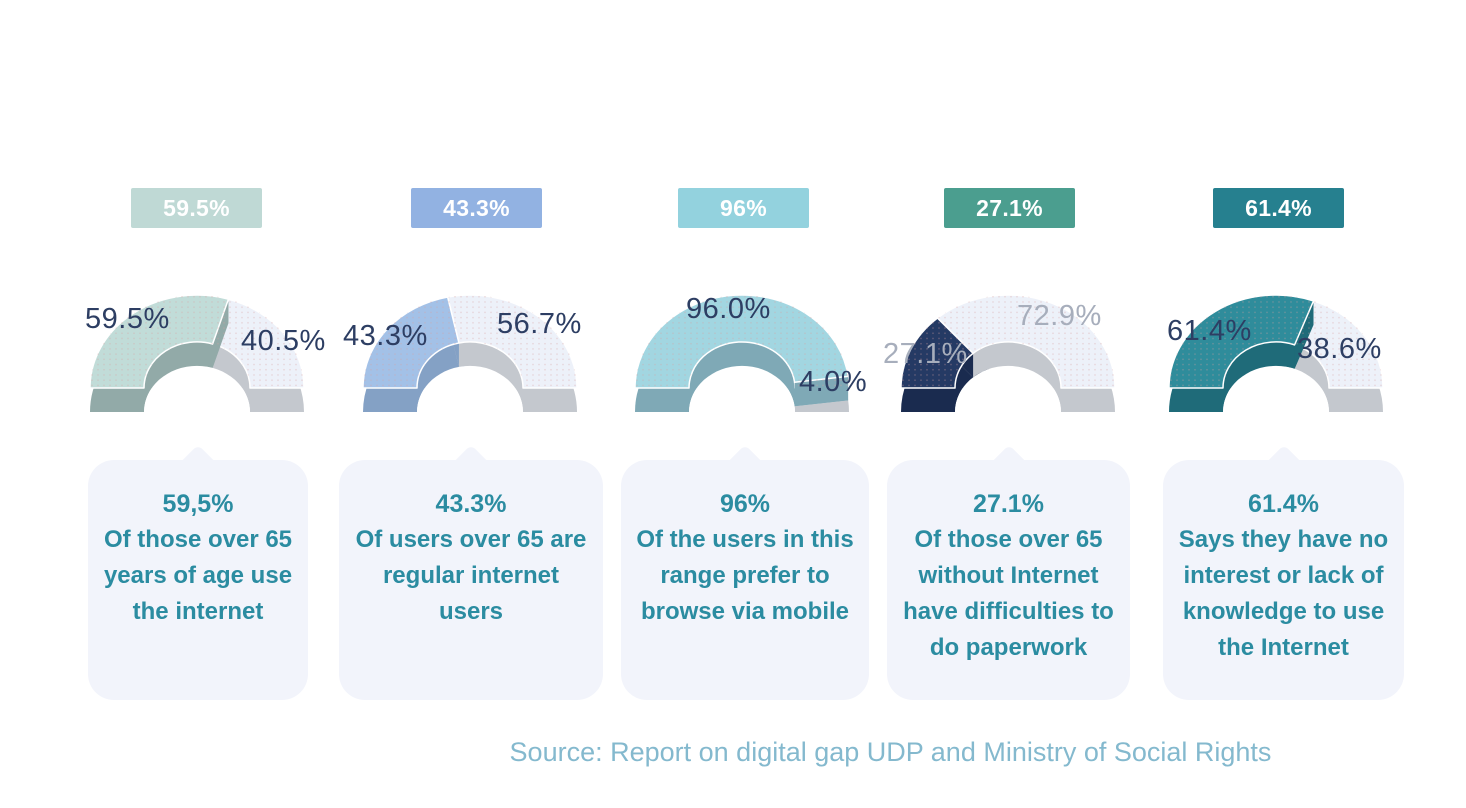 The image size is (1466, 808). Describe the element at coordinates (1209, 331) in the screenshot. I see `segment-label: 61.4%` at that location.